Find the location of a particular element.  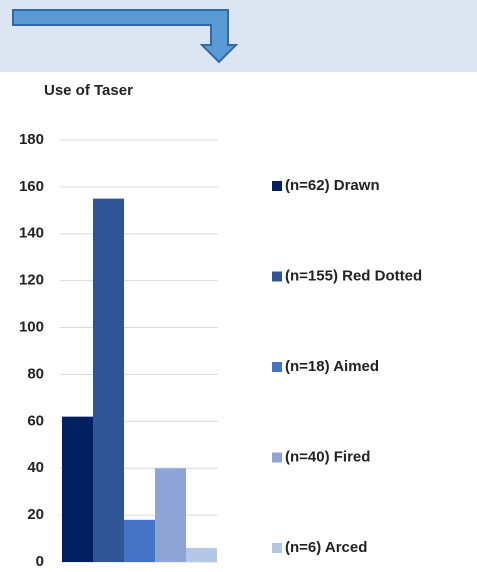

chart-title: Use of Taser is located at coordinates (88, 90).